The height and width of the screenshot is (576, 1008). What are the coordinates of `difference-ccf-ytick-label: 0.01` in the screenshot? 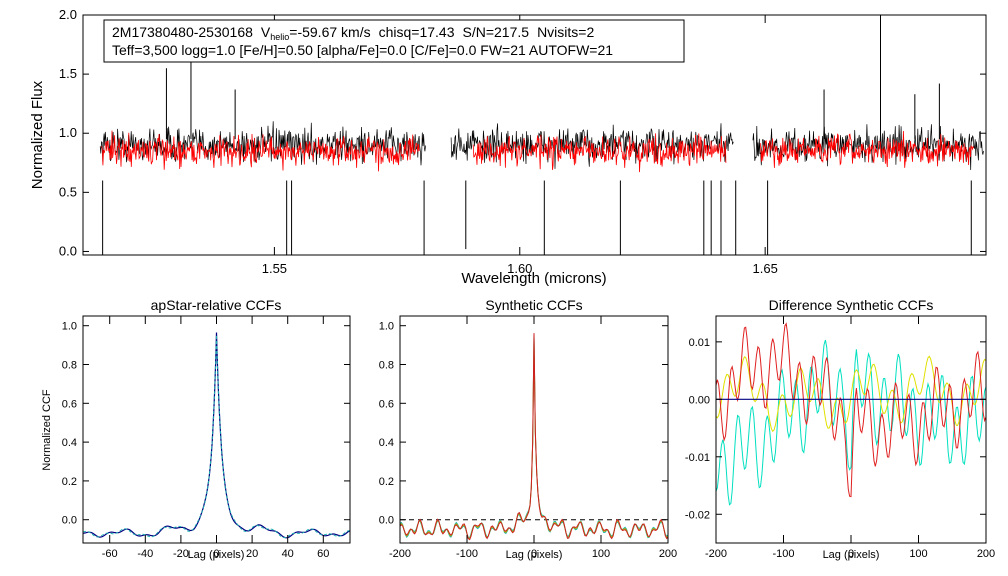 It's located at (699, 343).